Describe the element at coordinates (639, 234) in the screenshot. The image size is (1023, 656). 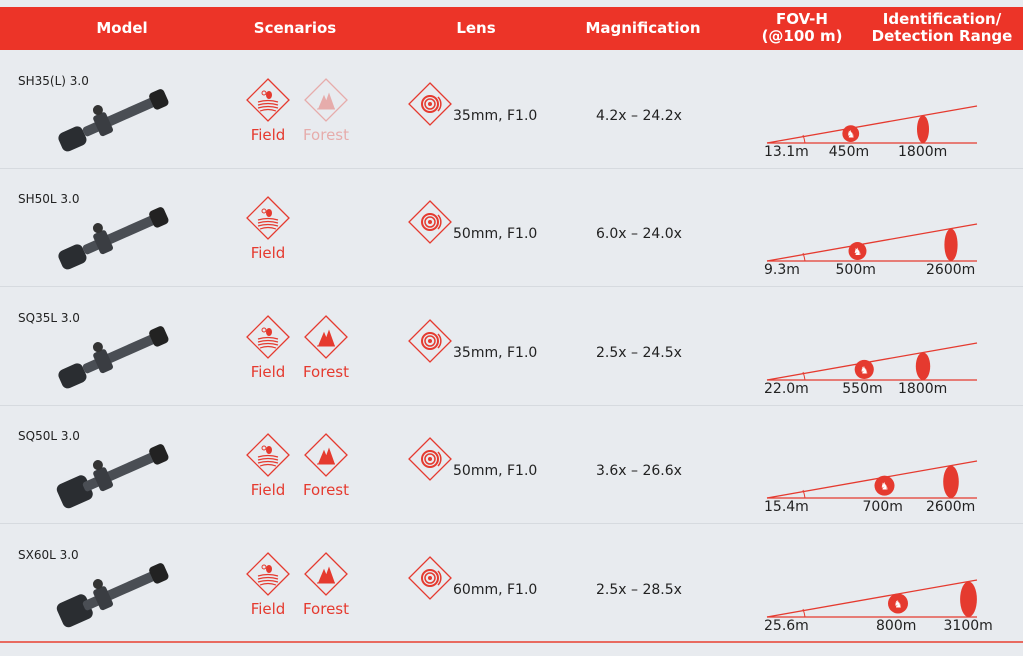
I see `magnification-value: 6.0x – 24.0x` at that location.